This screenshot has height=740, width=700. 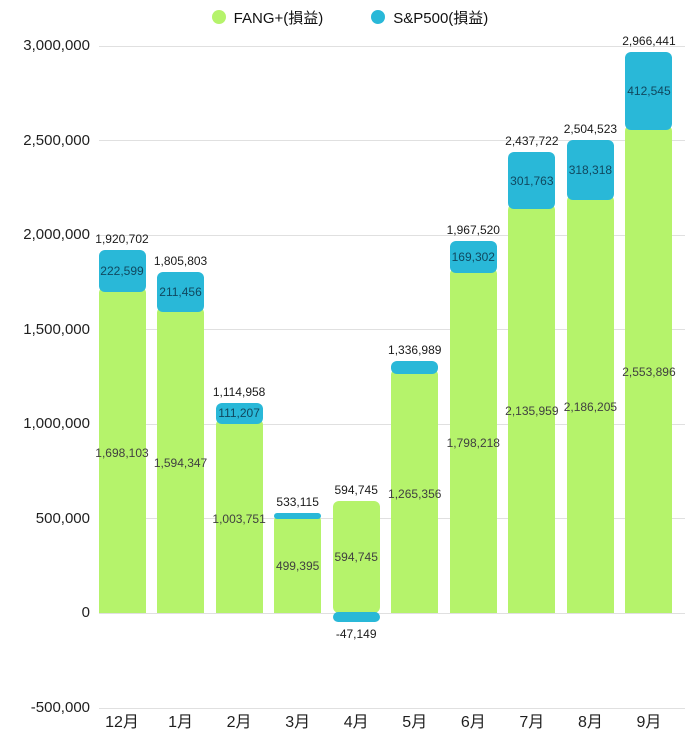 I want to click on bar-2-fang-segment, so click(x=239, y=516).